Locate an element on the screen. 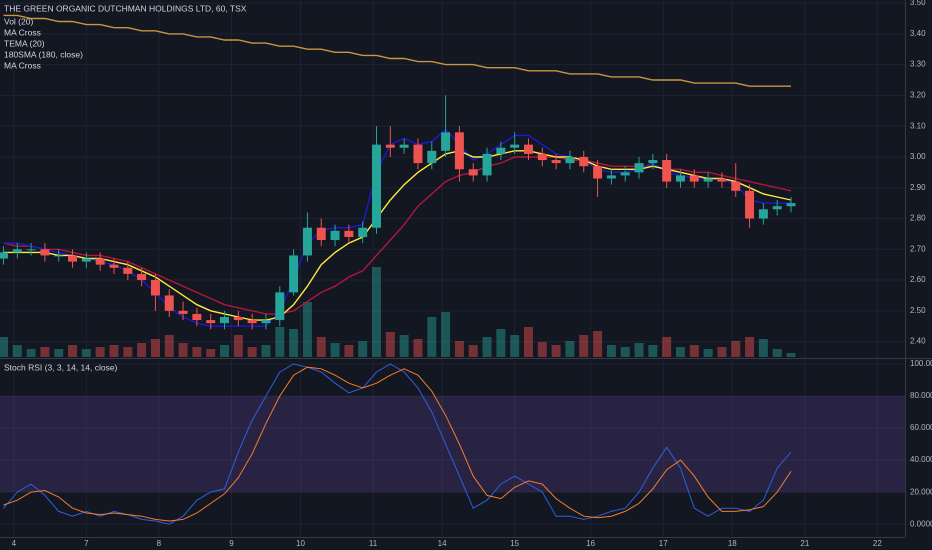  x-tick-label: 21 is located at coordinates (804, 543).